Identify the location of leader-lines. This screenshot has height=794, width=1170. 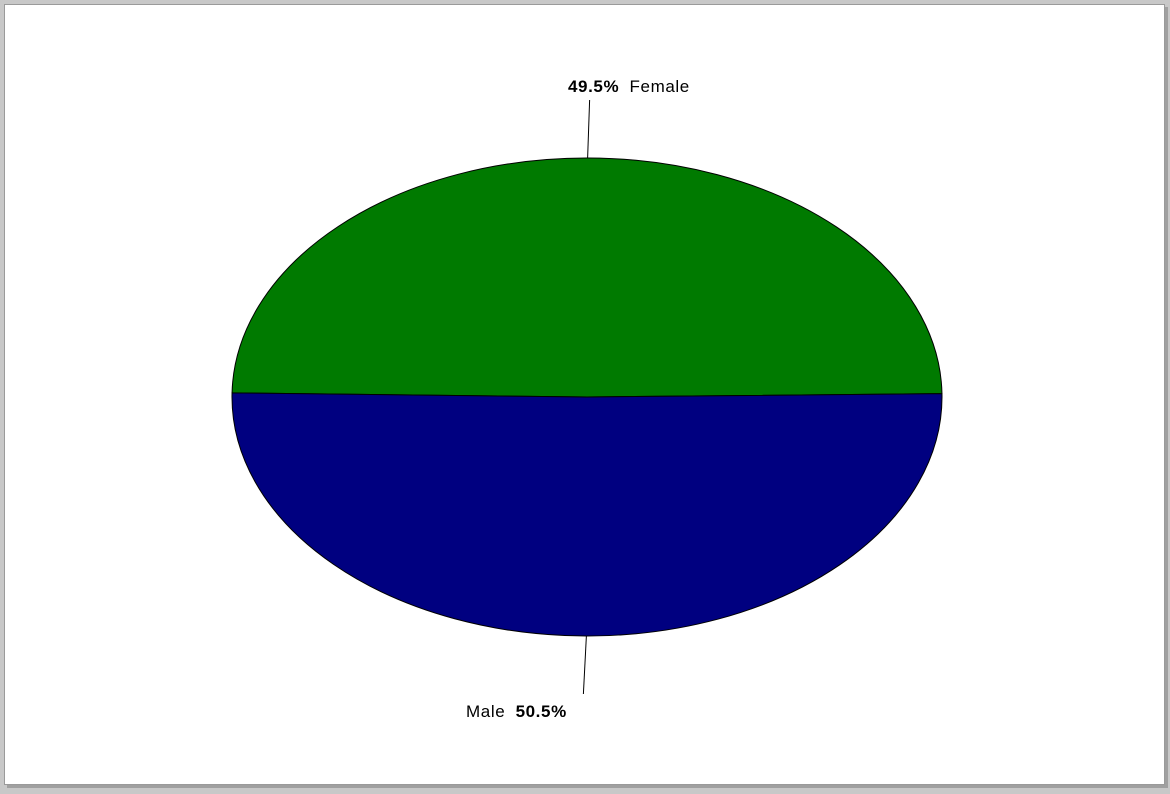
(586, 397).